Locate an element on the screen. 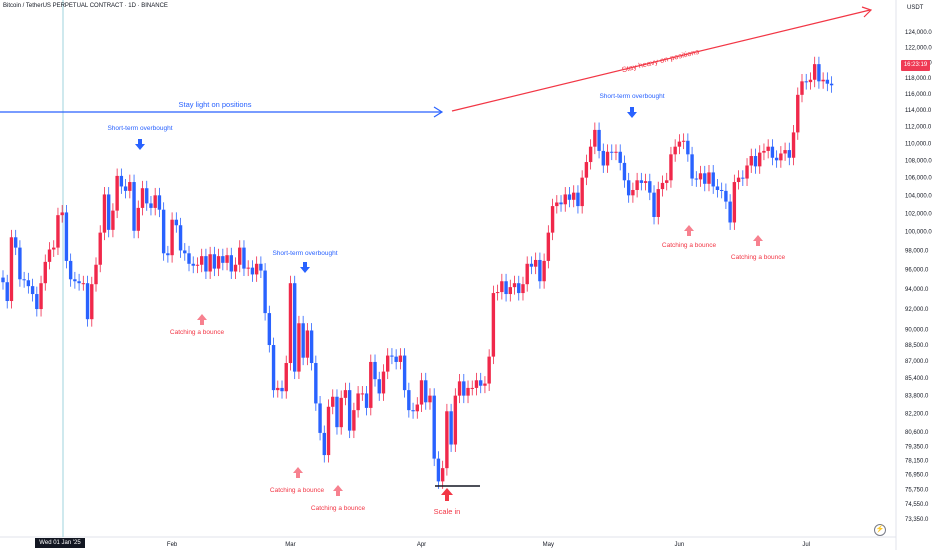 Image resolution: width=932 pixels, height=550 pixels. price-tick-label: 87,000.0 is located at coordinates (917, 362).